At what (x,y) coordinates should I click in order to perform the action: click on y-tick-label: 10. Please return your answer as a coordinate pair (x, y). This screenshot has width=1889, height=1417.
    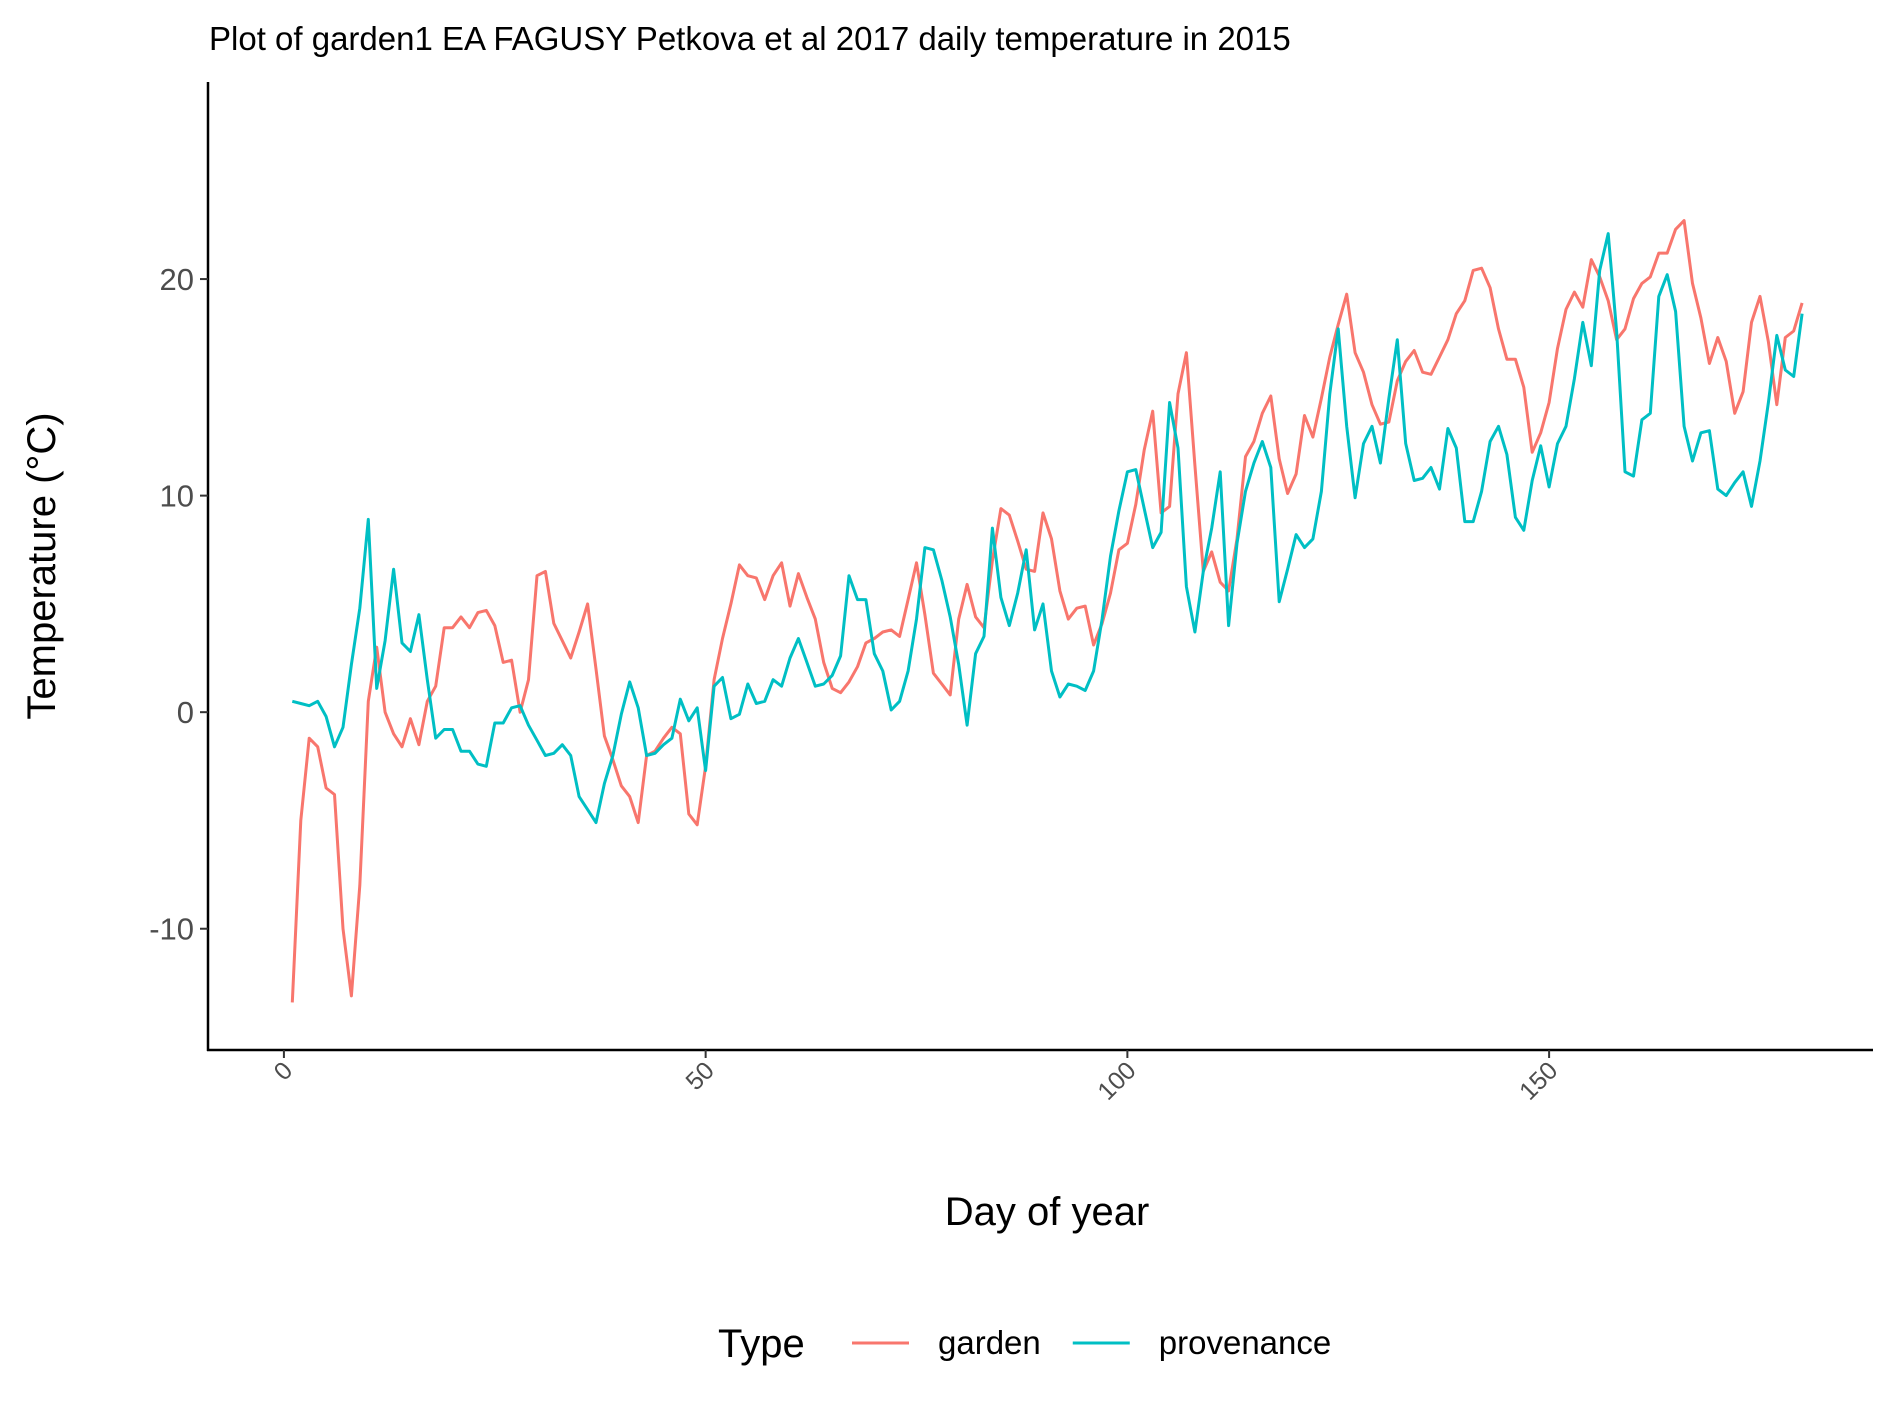
    Looking at the image, I should click on (177, 496).